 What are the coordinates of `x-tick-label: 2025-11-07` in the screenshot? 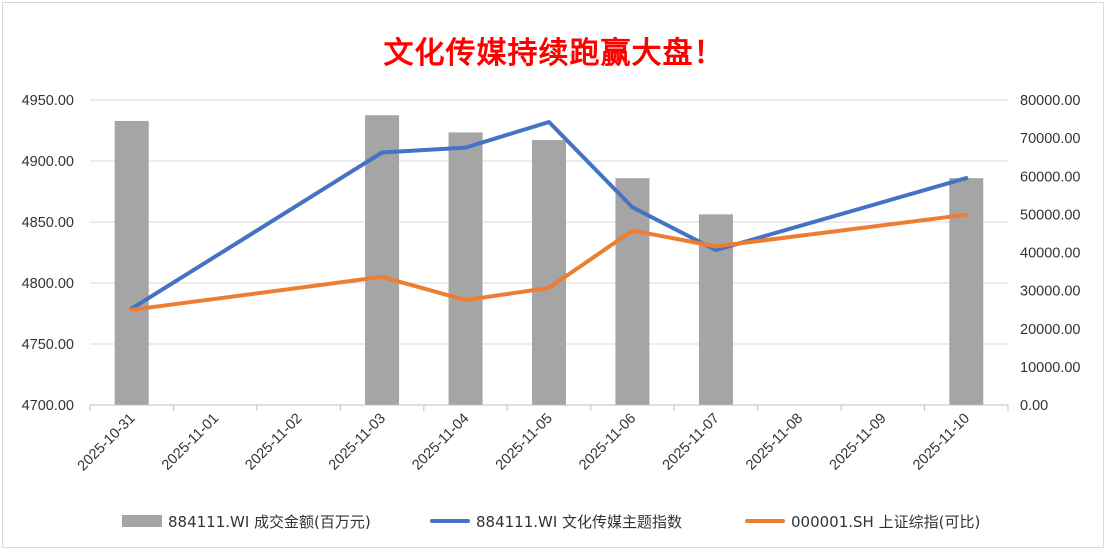 It's located at (691, 442).